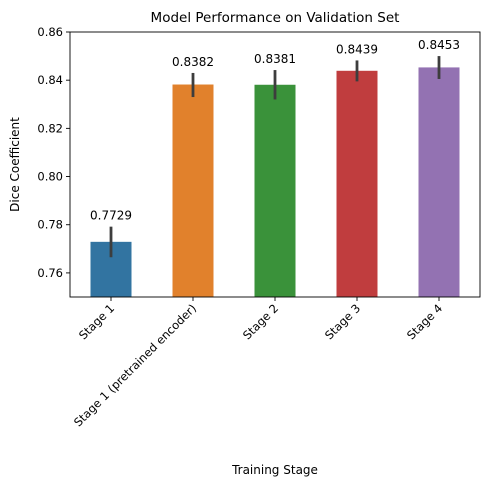 The width and height of the screenshot is (490, 490). I want to click on chart-title: Model Performance on Validation Set, so click(275, 18).